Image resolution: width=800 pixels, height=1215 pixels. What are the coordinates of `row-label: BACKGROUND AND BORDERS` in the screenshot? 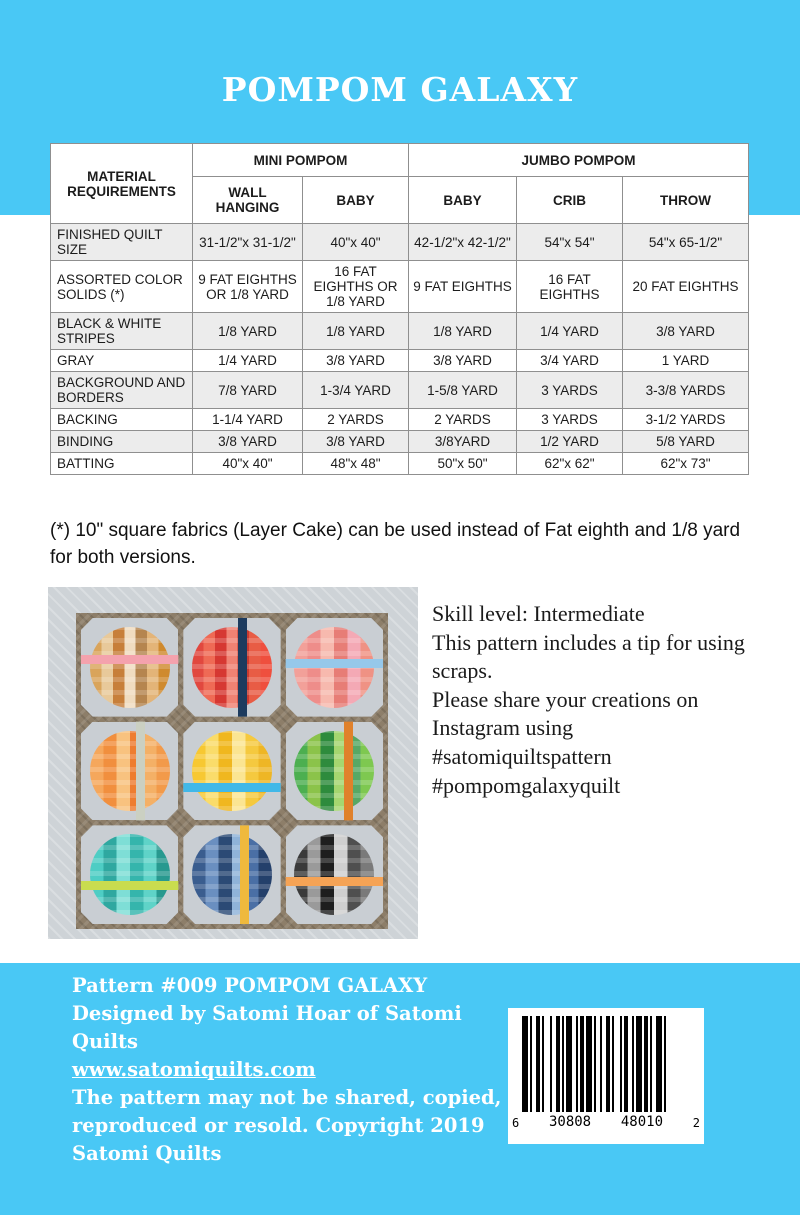 It's located at (121, 390).